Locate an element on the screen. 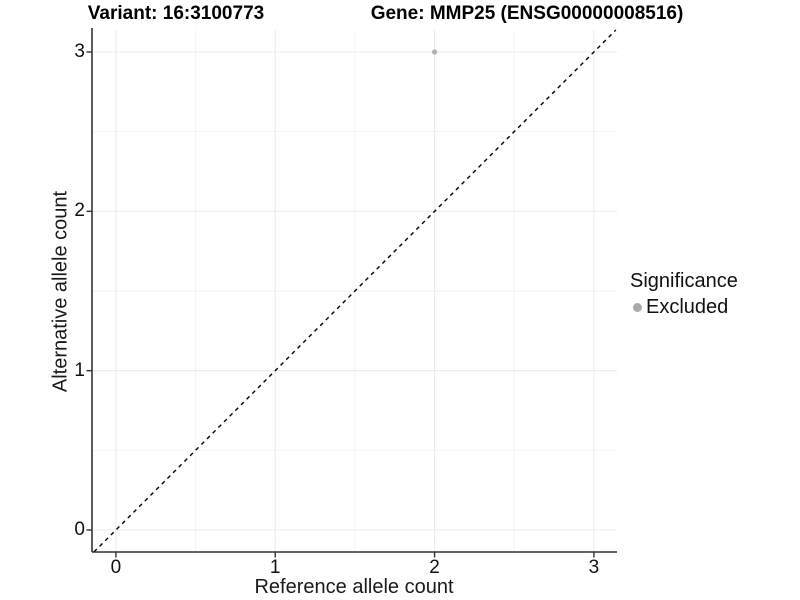 This screenshot has width=800, height=600. x-tick-label: 0 is located at coordinates (116, 567).